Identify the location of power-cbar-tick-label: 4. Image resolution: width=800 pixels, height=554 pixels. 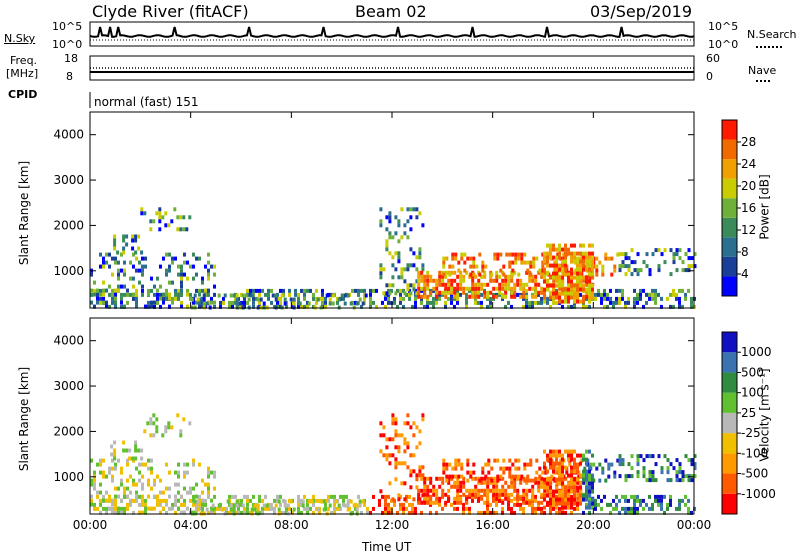
(745, 274).